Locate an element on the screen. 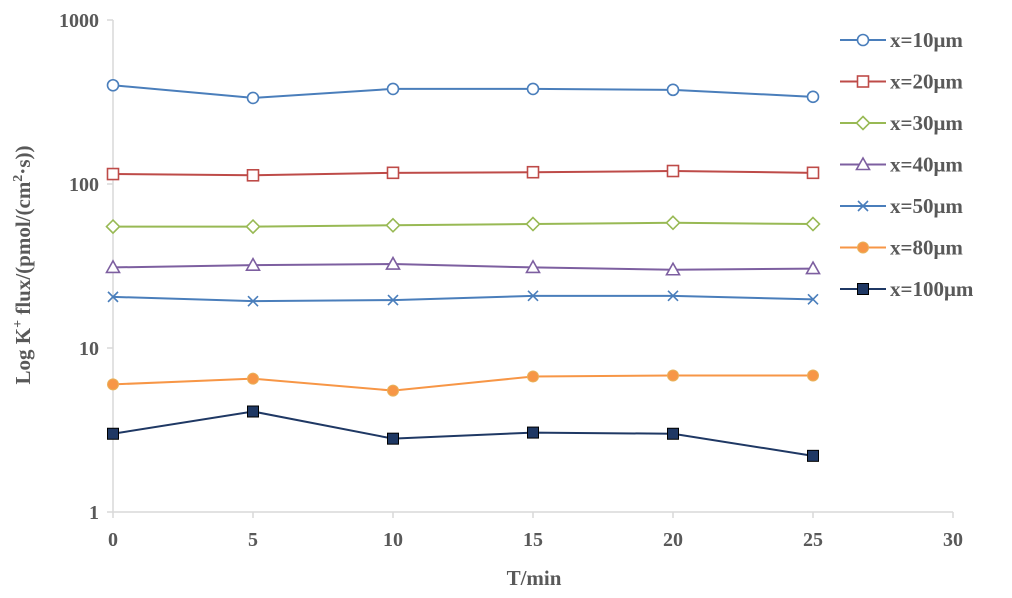 This screenshot has height=598, width=1012. x-axis-ticks: 0 5 10 15 20 25 30 is located at coordinates (535, 531).